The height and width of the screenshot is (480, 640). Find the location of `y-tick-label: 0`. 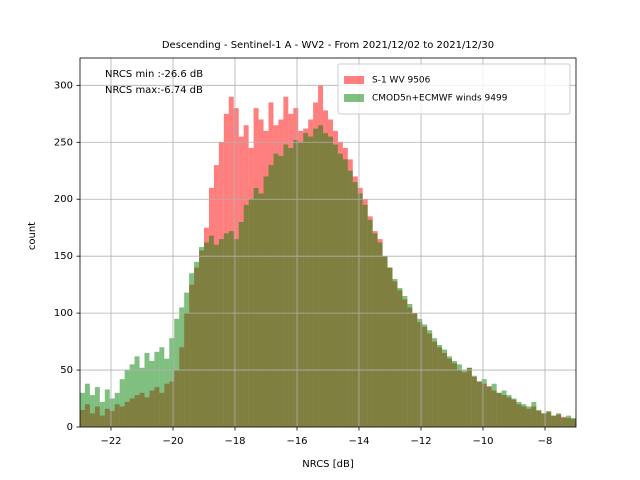

y-tick-label: 0 is located at coordinates (70, 427).